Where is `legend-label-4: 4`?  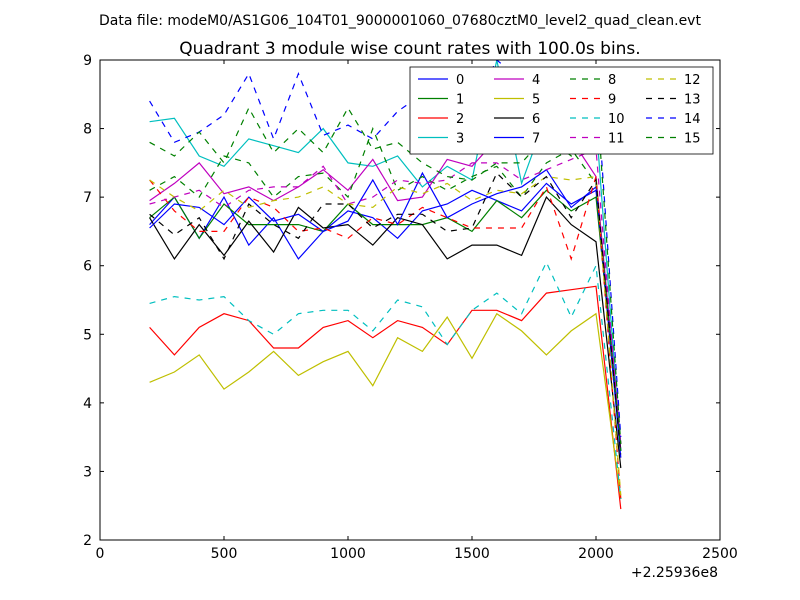
legend-label-4: 4 is located at coordinates (536, 80).